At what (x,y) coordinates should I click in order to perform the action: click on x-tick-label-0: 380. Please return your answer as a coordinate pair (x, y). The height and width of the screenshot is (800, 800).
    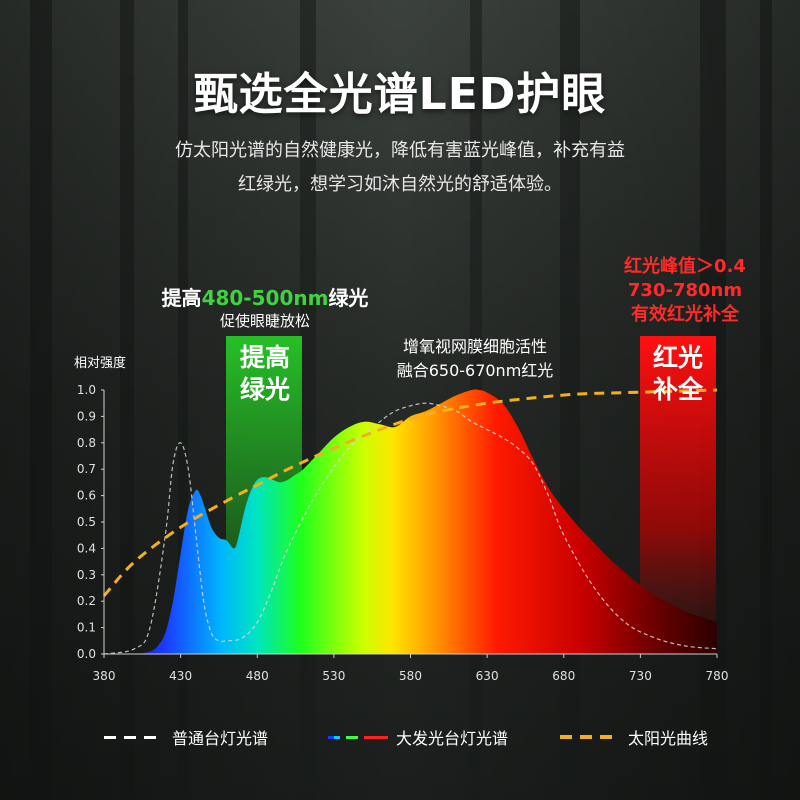
    Looking at the image, I should click on (104, 676).